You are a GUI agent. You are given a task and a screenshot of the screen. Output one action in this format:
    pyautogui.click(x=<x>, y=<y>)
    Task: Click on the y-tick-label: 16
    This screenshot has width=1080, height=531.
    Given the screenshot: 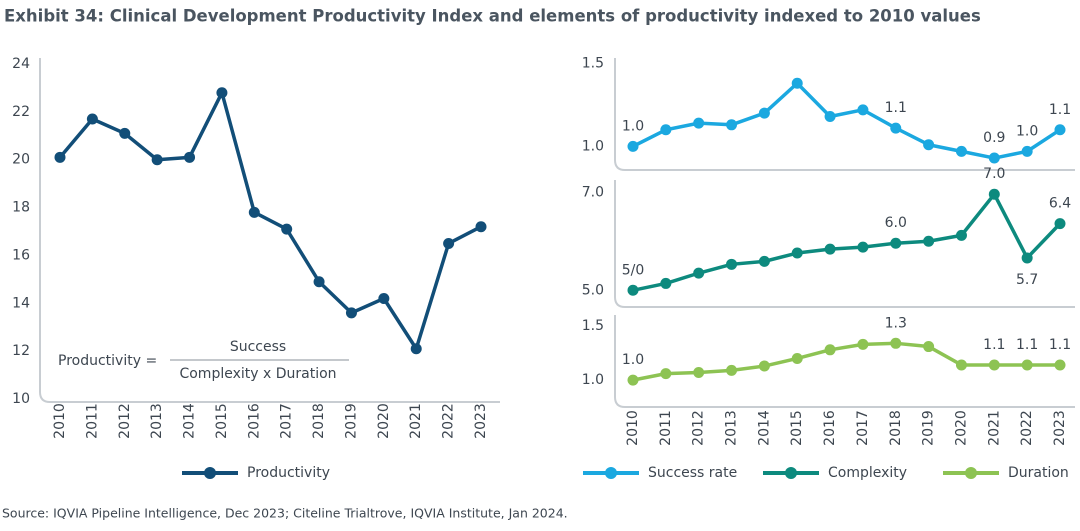 What is the action you would take?
    pyautogui.click(x=21, y=255)
    